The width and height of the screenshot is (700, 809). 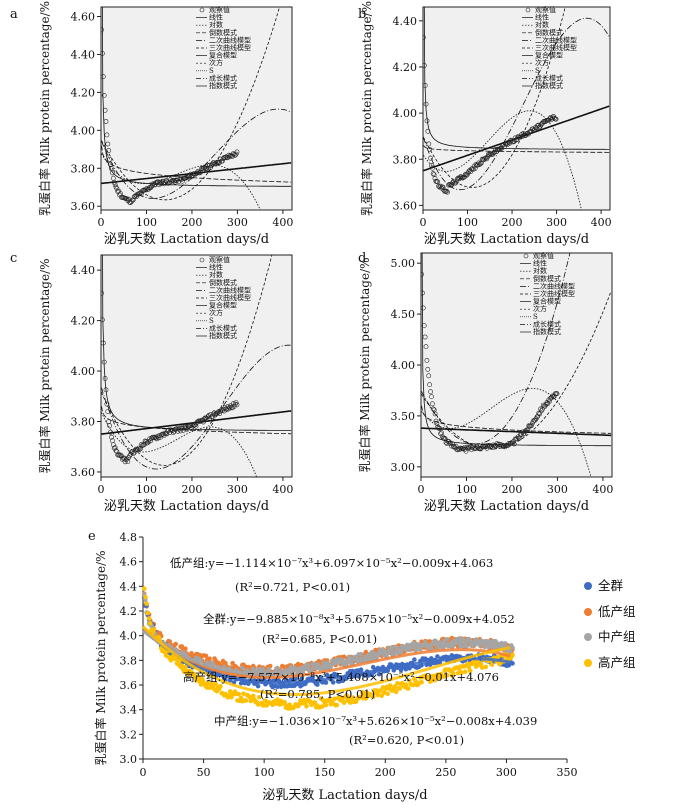 I want to click on model-log-b, so click(x=516, y=149).